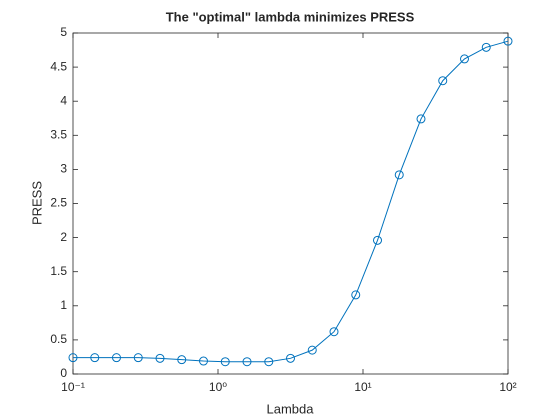 This screenshot has height=420, width=560. What do you see at coordinates (63, 169) in the screenshot?
I see `y-tick-label: 3` at bounding box center [63, 169].